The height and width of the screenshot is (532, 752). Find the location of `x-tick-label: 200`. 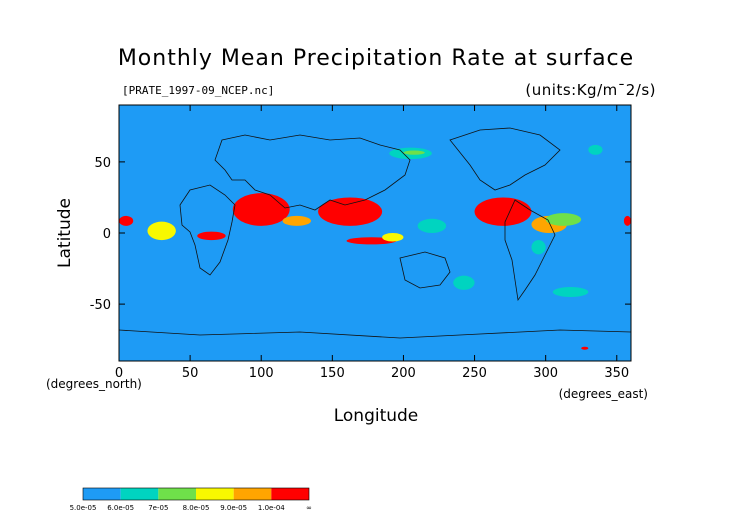

x-tick-label: 200 is located at coordinates (403, 373).